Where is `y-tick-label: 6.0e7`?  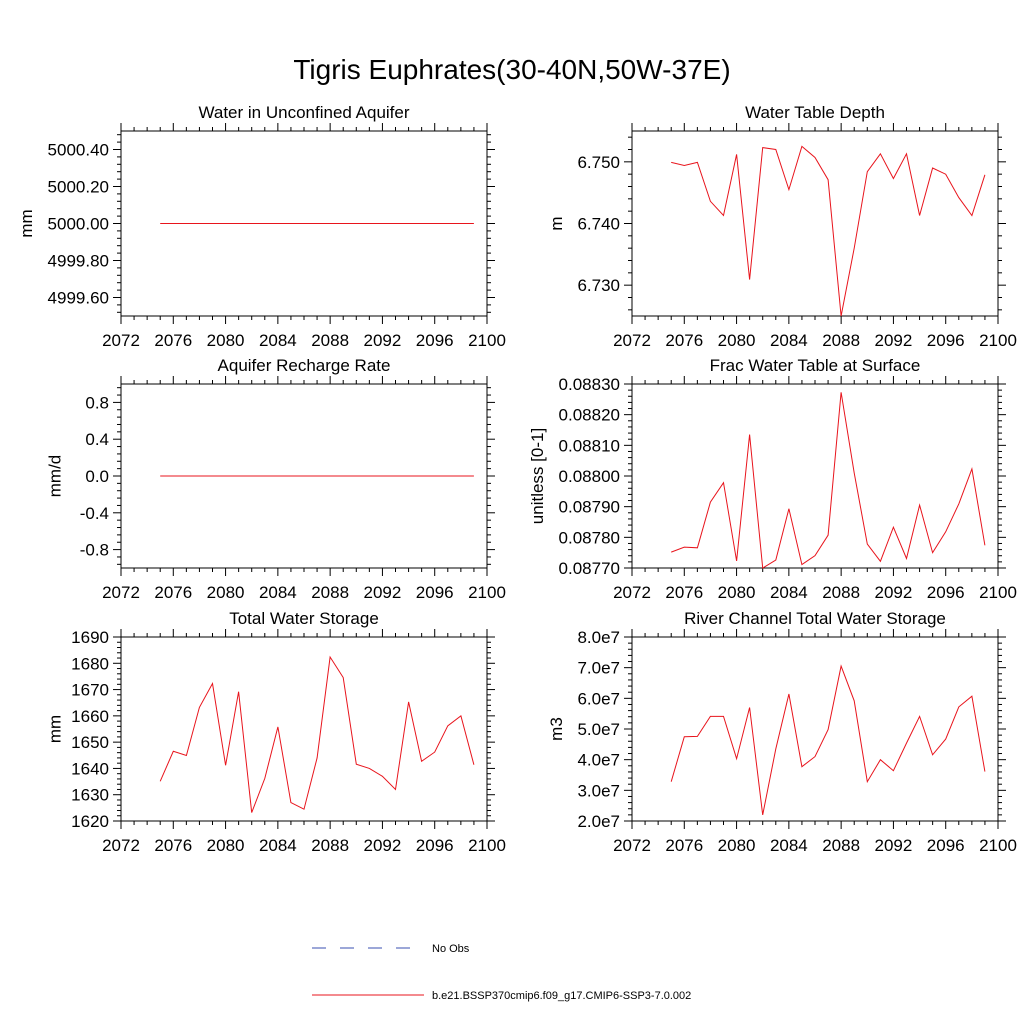
y-tick-label: 6.0e7 is located at coordinates (598, 698).